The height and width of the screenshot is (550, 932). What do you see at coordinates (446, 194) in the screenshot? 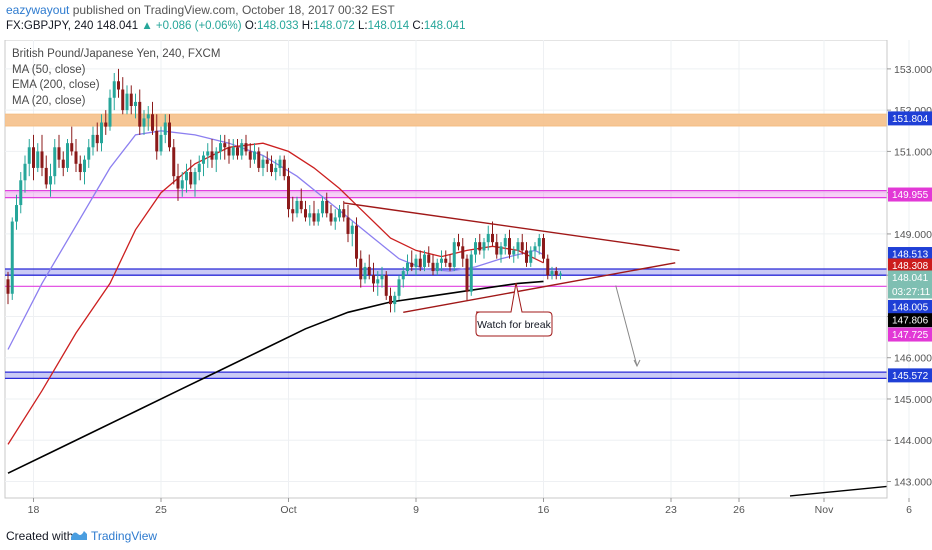
I see `zone-band-magenta` at bounding box center [446, 194].